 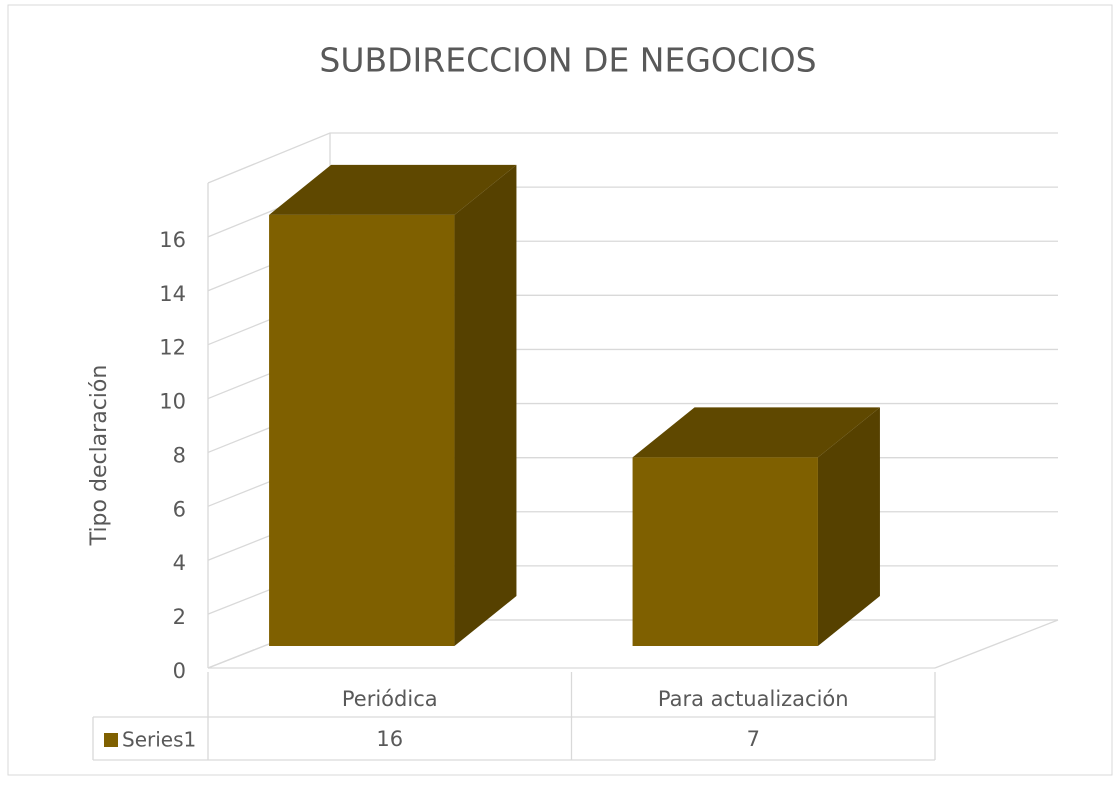 What do you see at coordinates (179, 671) in the screenshot?
I see `y-tick-label: 0` at bounding box center [179, 671].